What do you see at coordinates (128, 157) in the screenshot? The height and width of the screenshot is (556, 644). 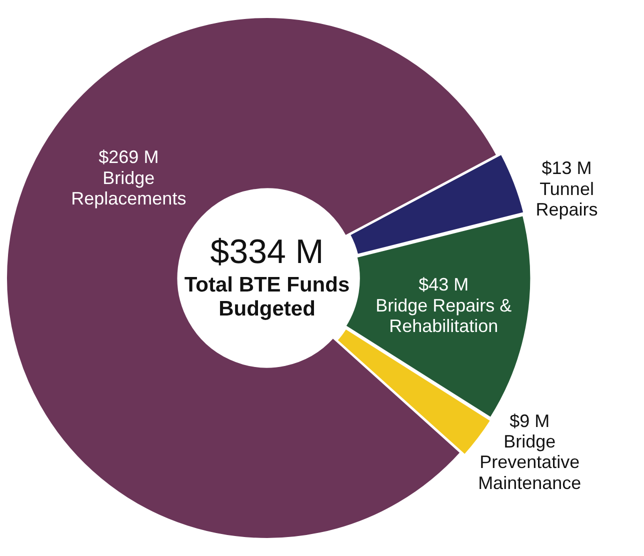 I see `data-label: $269 M` at bounding box center [128, 157].